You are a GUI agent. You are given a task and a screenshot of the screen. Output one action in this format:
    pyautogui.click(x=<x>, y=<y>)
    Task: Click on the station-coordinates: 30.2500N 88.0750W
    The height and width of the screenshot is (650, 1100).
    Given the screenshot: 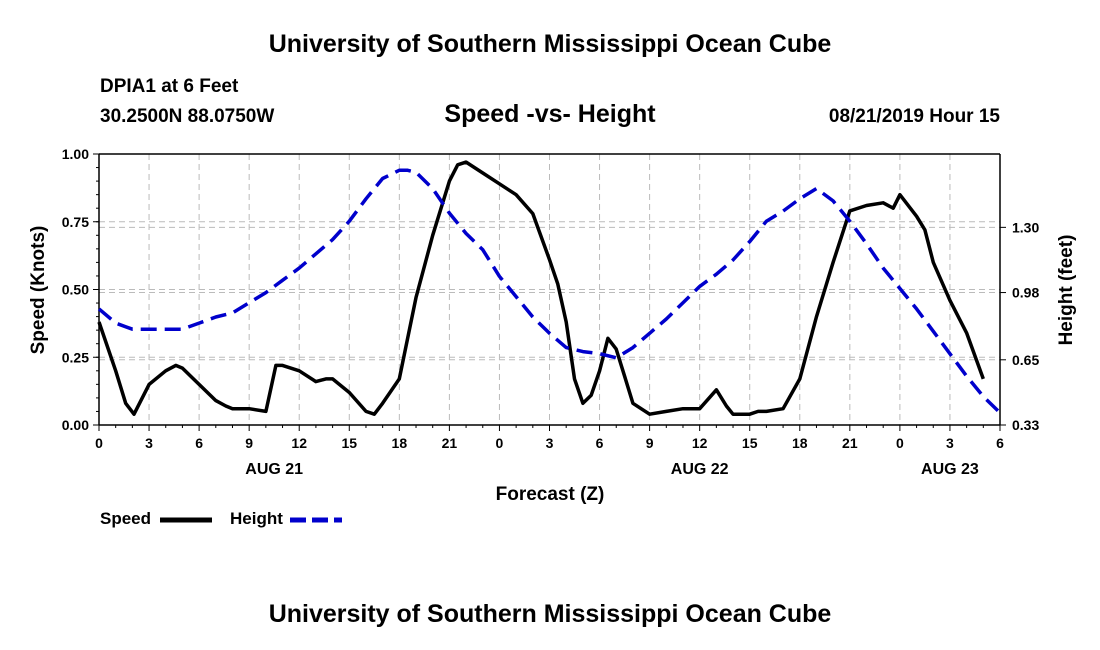 What is the action you would take?
    pyautogui.click(x=187, y=116)
    